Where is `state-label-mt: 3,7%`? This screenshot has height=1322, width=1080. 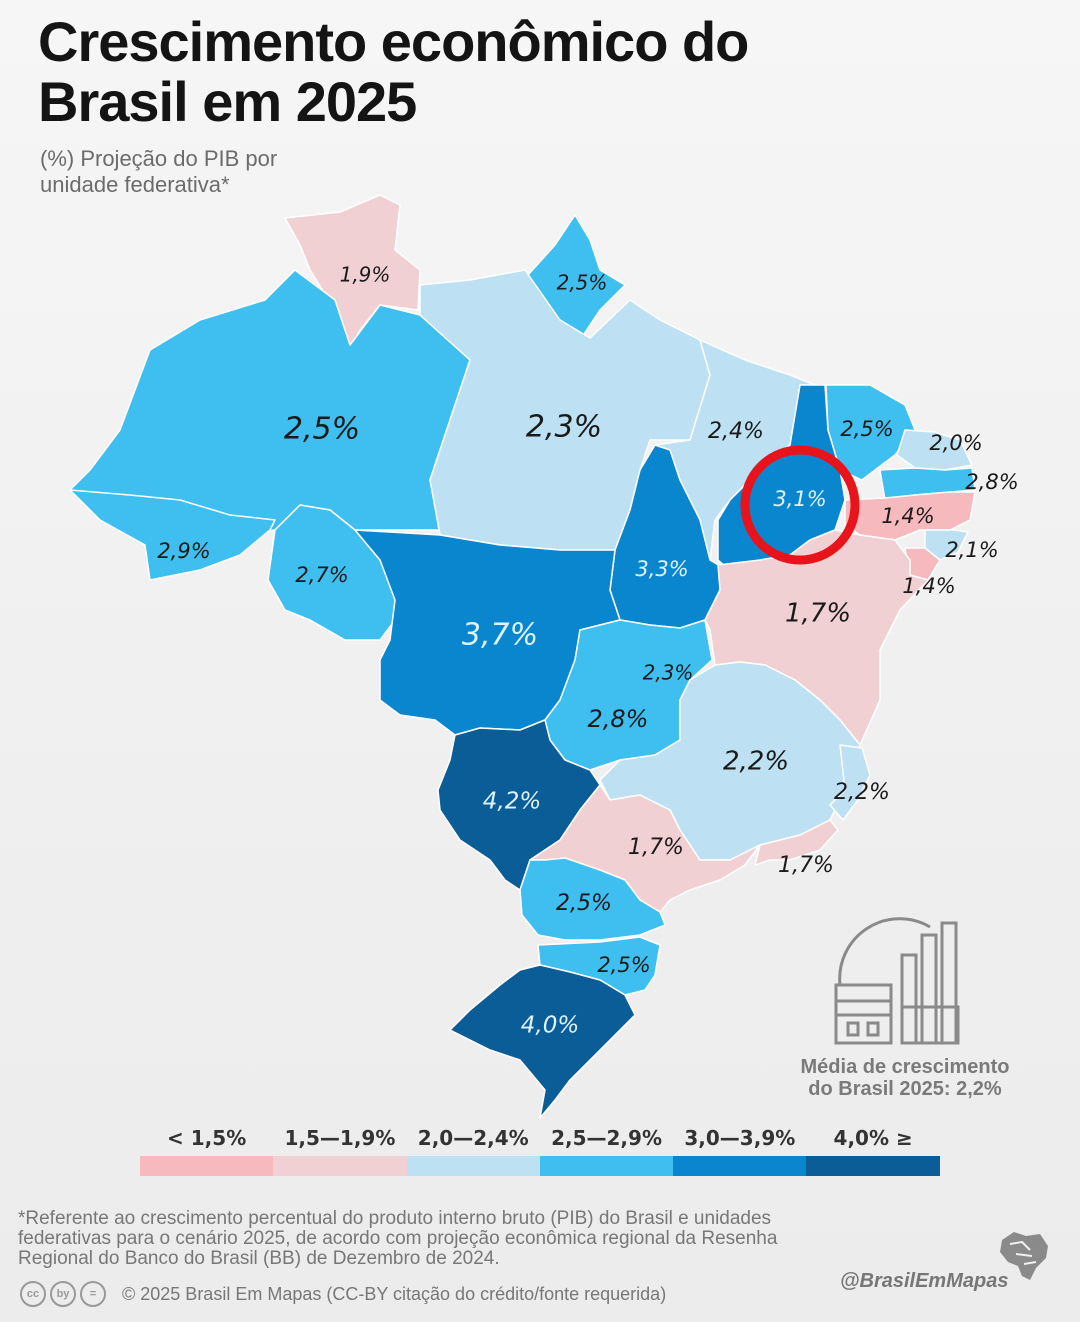 state-label-mt: 3,7% is located at coordinates (500, 635).